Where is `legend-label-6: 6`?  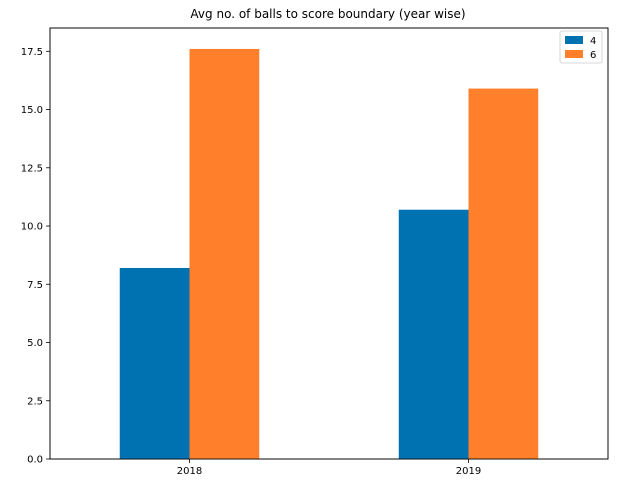
legend-label-6: 6 is located at coordinates (593, 55).